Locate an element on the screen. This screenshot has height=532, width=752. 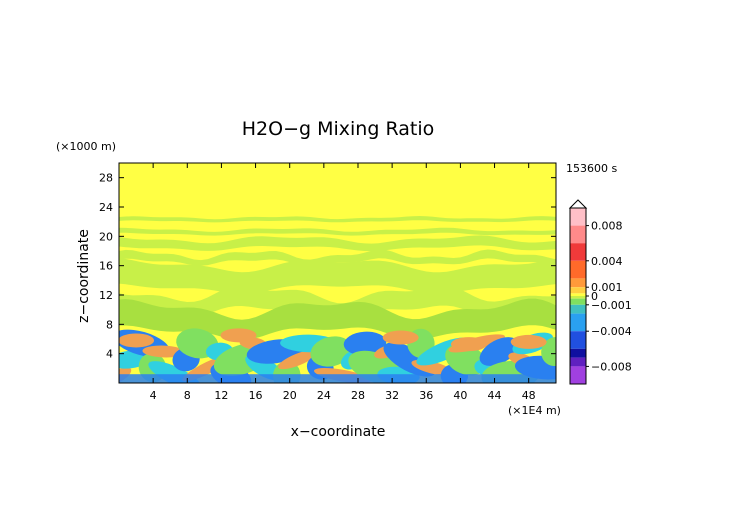
x-tick-label: 44 is located at coordinates (495, 395).